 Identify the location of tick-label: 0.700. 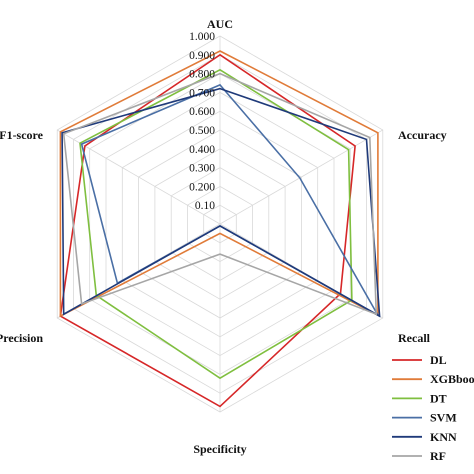
(202, 93).